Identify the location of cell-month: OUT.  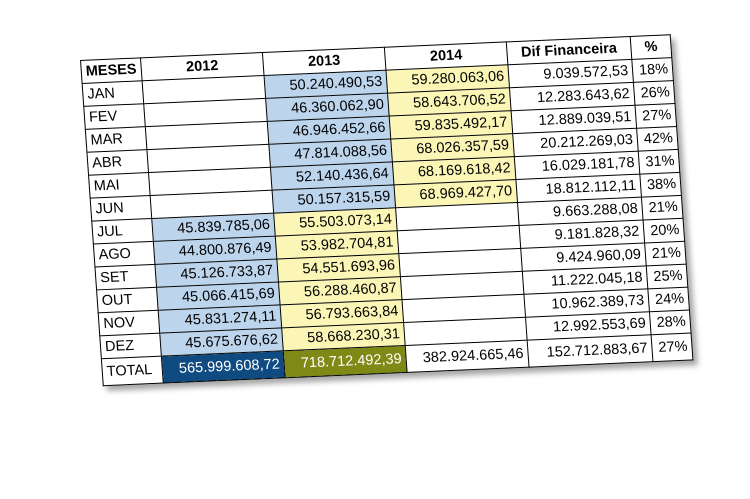
(127, 300).